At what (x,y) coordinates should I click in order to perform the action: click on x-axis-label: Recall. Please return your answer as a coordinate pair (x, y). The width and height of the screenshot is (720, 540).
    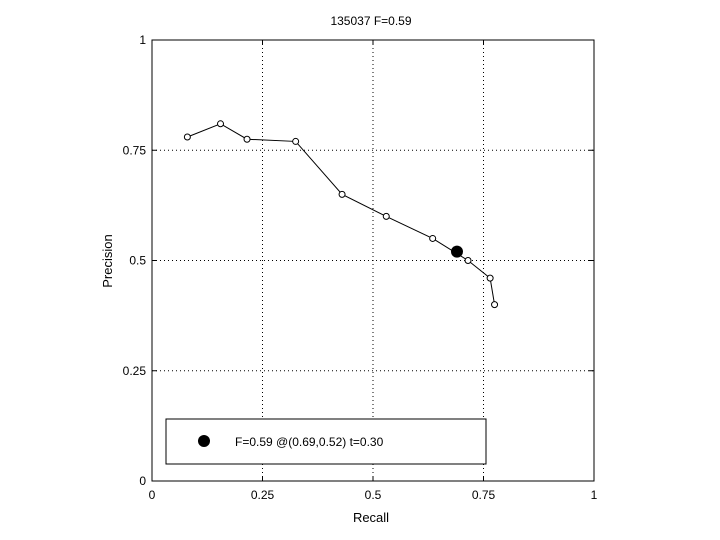
    Looking at the image, I should click on (371, 517).